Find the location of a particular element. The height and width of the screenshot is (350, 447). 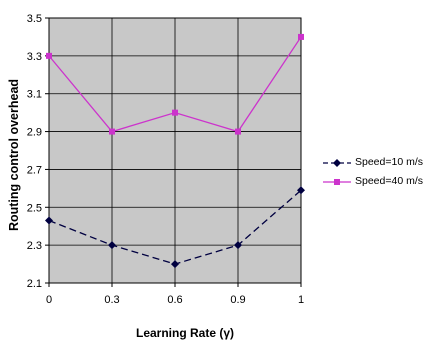

x-tick-label: 0.3 is located at coordinates (111, 300).